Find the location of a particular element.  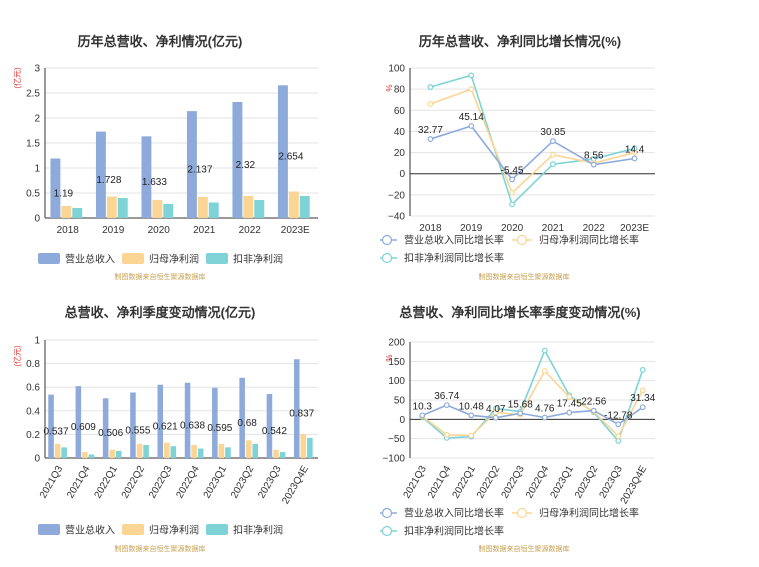

chart-title: 总营收、净利同比增长率季度变动情况(%) is located at coordinates (519, 312).